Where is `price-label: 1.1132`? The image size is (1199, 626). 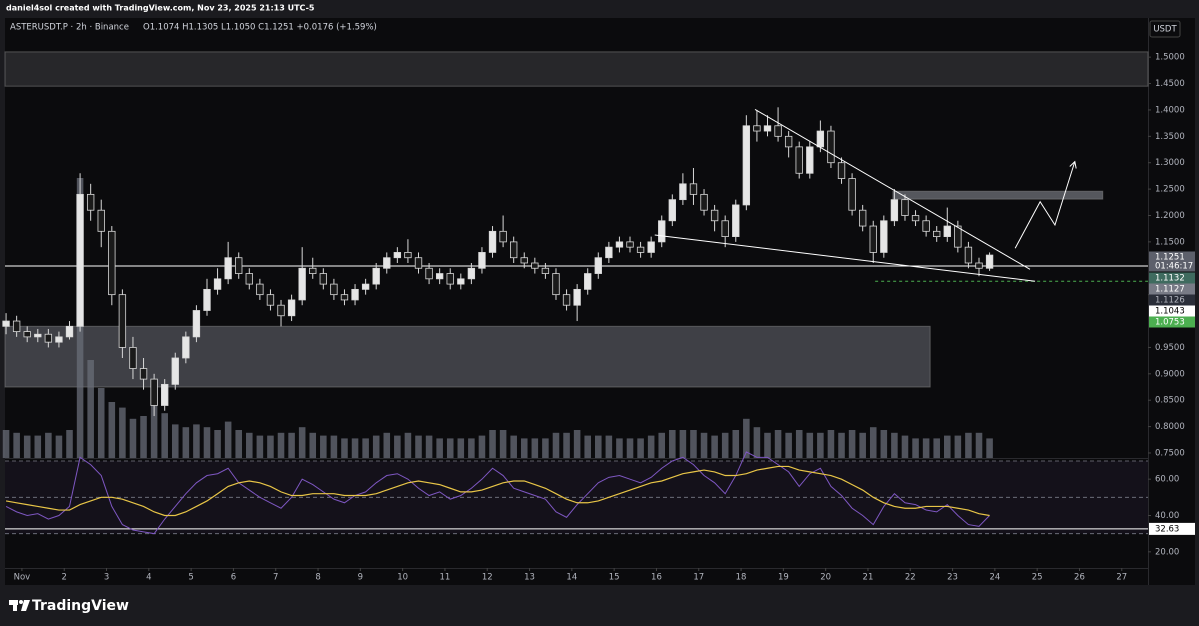 price-label: 1.1132 is located at coordinates (1170, 279).